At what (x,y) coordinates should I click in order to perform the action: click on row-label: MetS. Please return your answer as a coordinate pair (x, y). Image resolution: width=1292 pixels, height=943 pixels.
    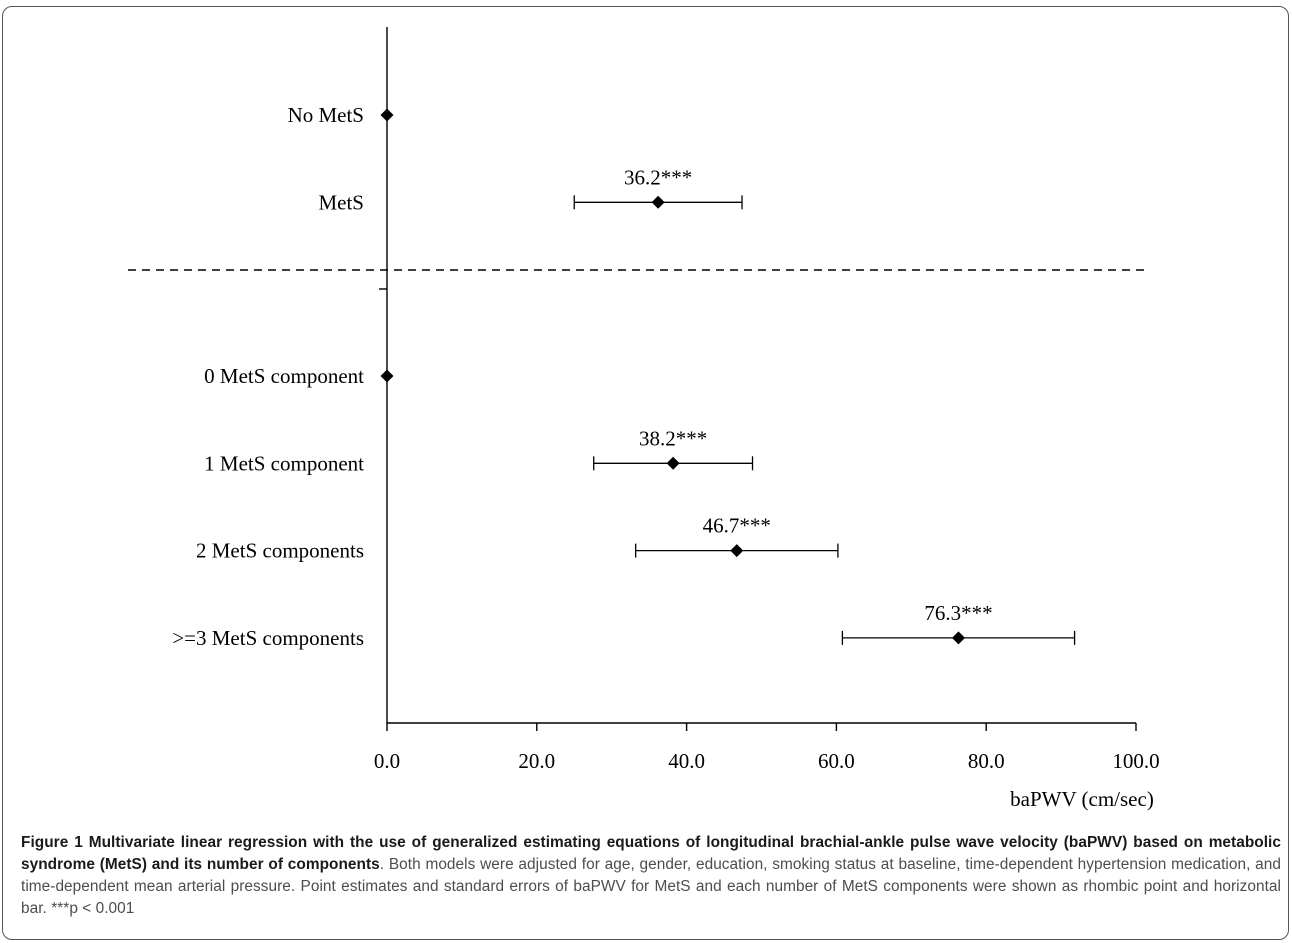
    Looking at the image, I should click on (341, 202).